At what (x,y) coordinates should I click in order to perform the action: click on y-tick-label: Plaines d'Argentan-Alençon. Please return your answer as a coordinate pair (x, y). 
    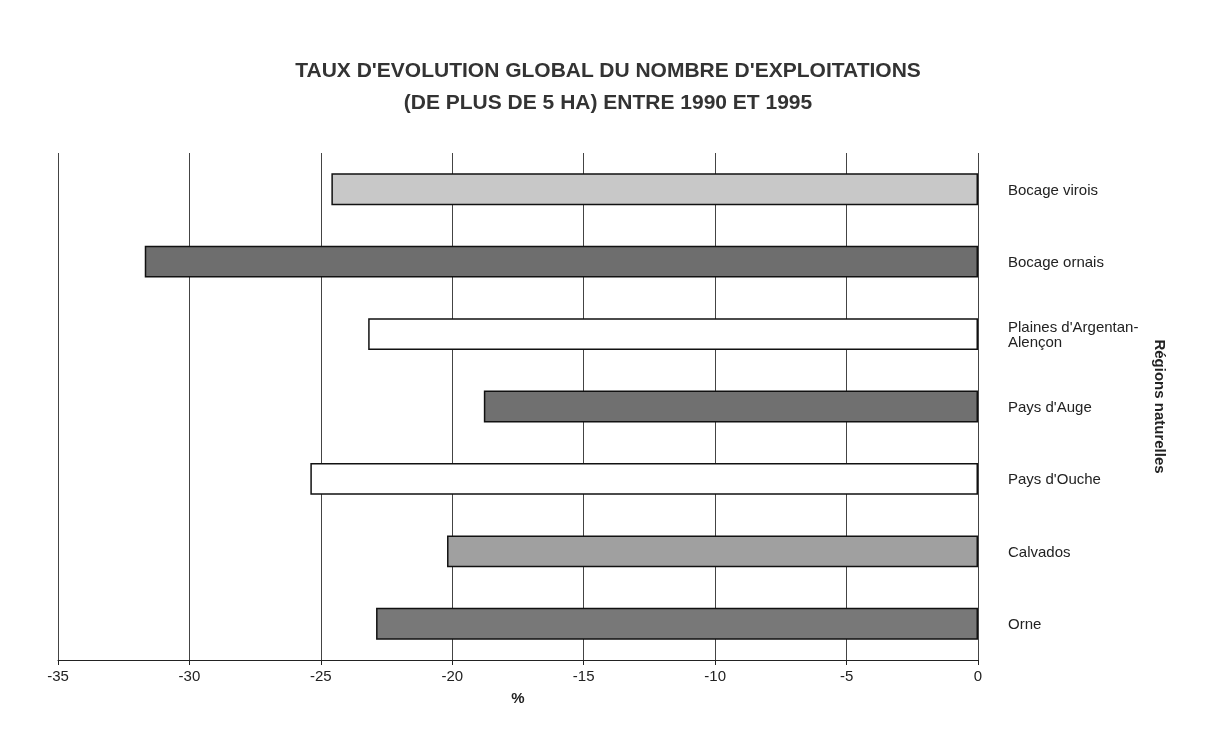
    Looking at the image, I should click on (1073, 334).